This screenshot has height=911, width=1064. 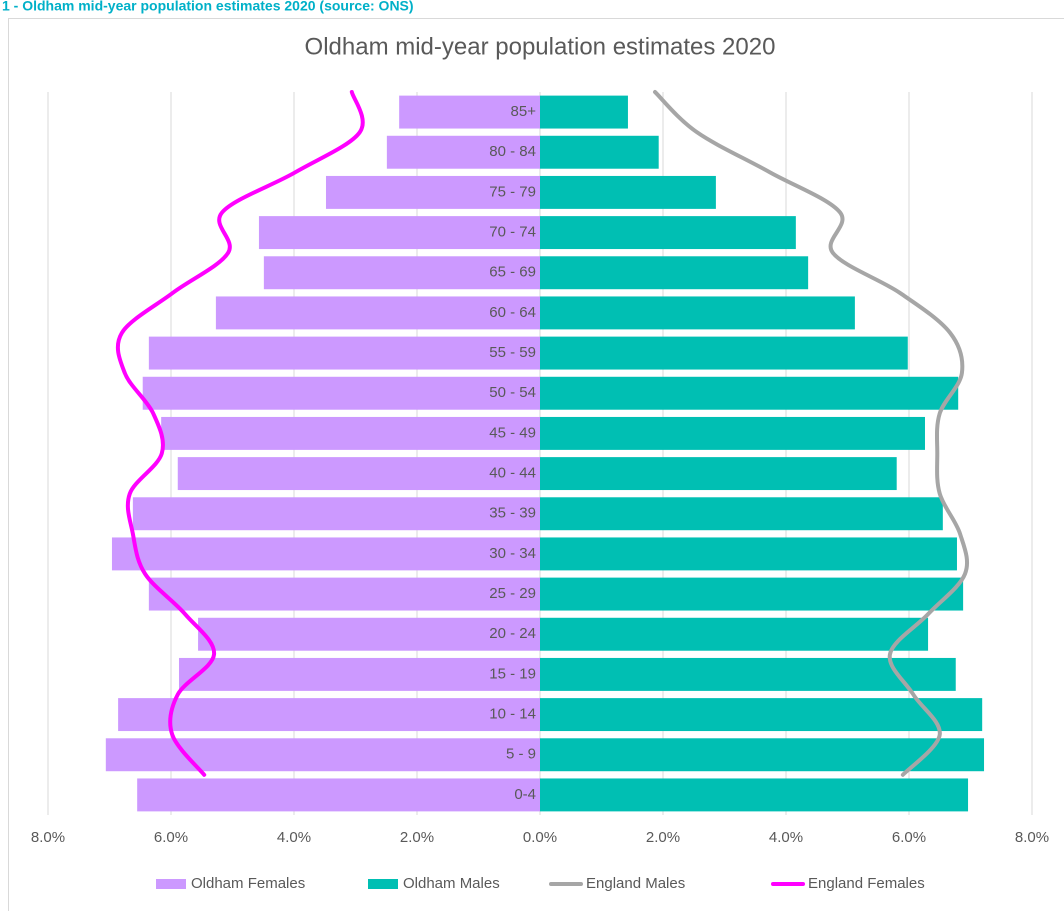 I want to click on category-label: 30 - 34, so click(x=512, y=553).